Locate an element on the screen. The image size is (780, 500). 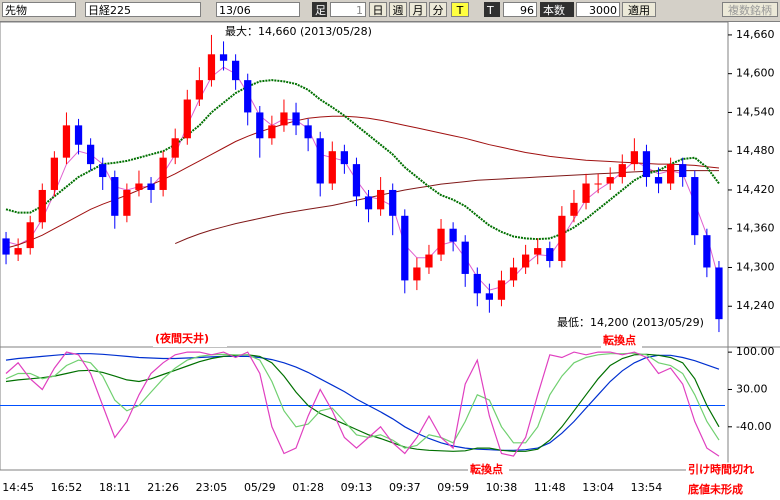
y-tick-label: -40.00 is located at coordinates (753, 426).